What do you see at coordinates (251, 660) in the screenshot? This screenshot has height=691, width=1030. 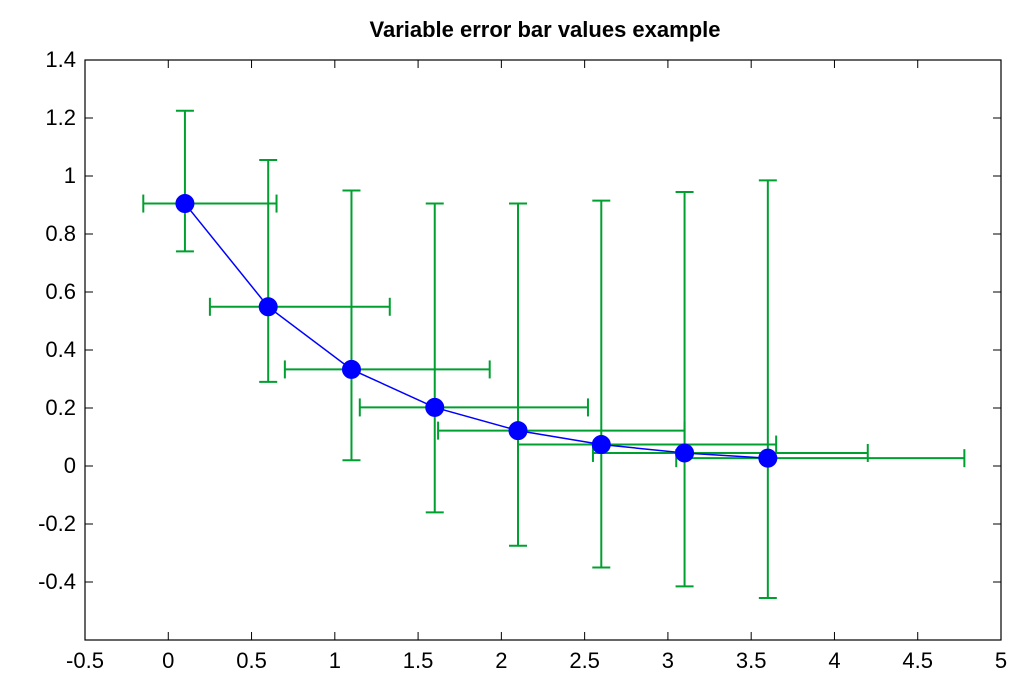 I see `x-tick-label: 0.5` at bounding box center [251, 660].